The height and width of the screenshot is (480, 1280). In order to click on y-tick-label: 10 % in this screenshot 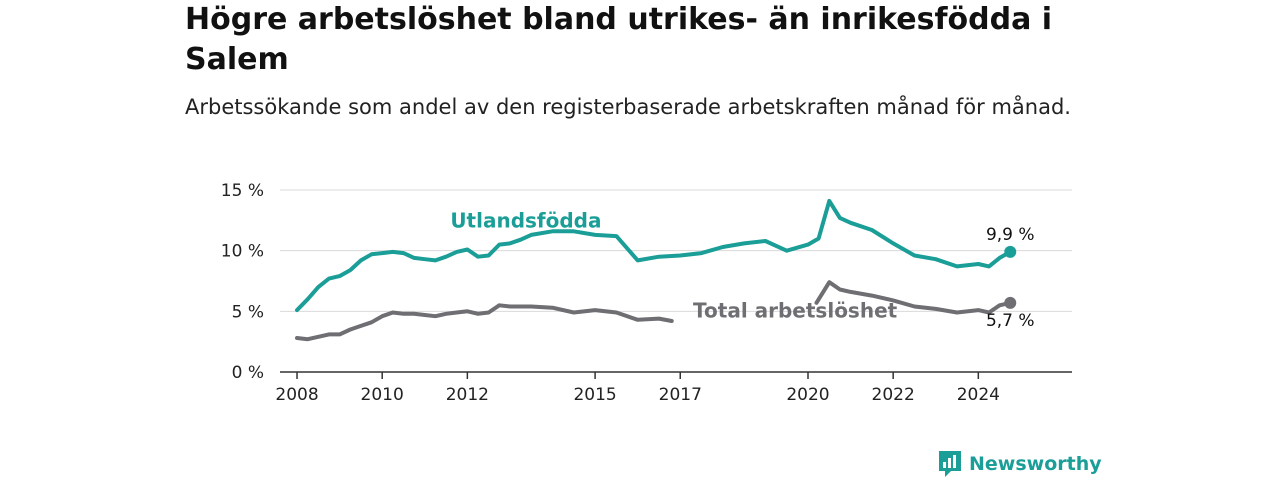, I will do `click(242, 252)`.